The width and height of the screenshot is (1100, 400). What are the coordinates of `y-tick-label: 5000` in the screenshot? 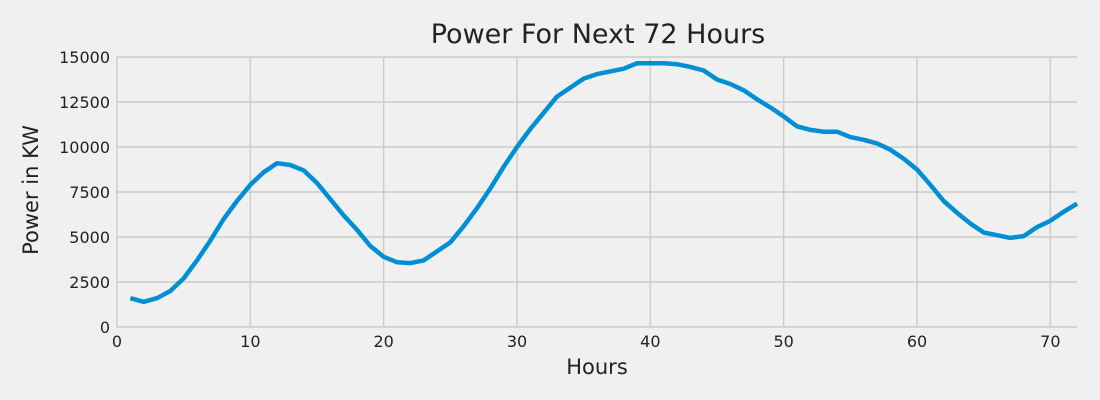 It's located at (89, 237).